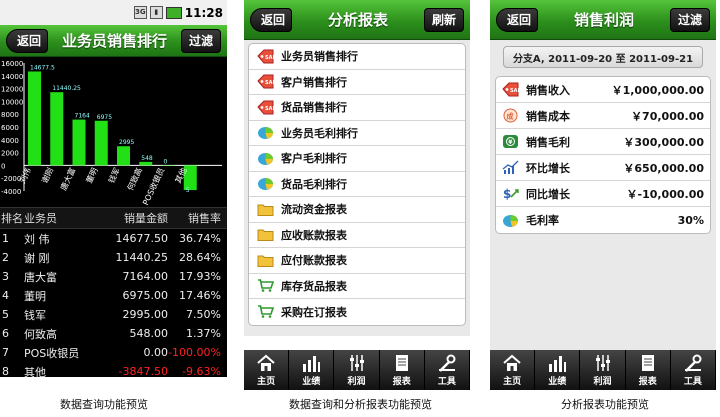 This screenshot has width=720, height=417. Describe the element at coordinates (47, 175) in the screenshot. I see `x-category-label: 谢刚` at that location.